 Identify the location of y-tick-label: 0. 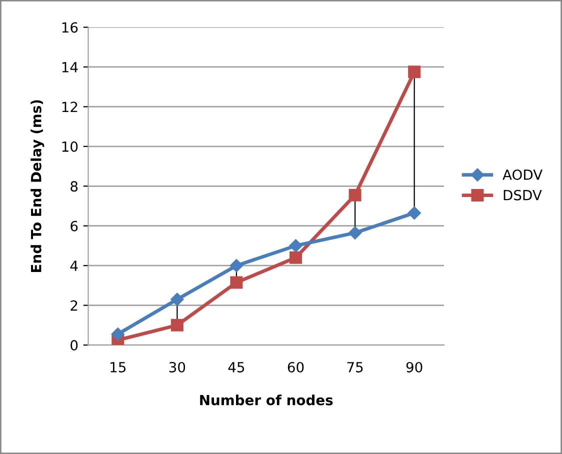
(74, 345).